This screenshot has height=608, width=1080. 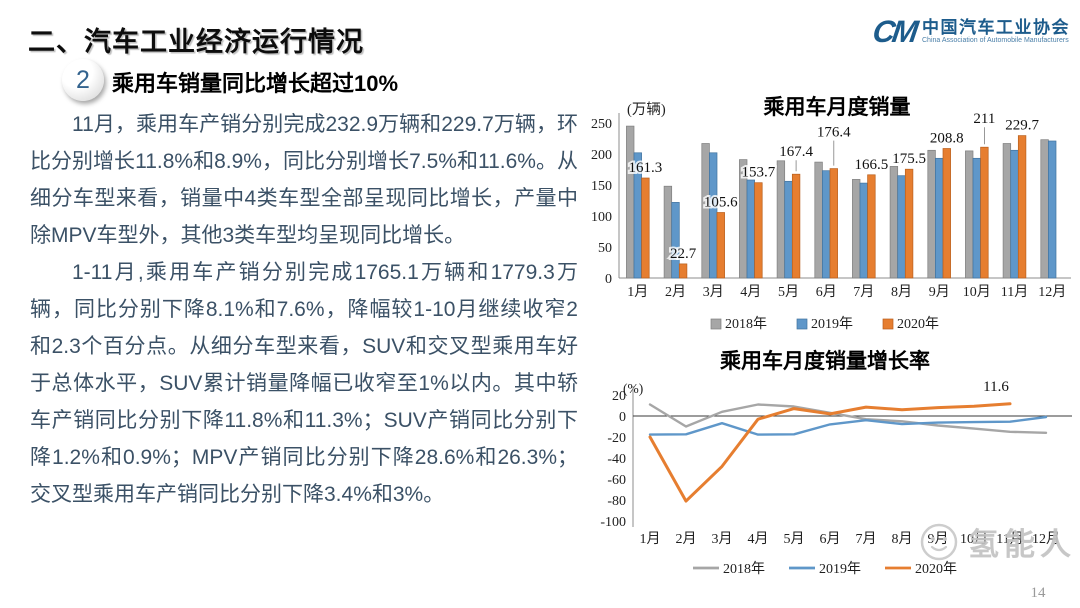 I want to click on caam-name-cn: 中国汽车工业协会, so click(x=996, y=27).